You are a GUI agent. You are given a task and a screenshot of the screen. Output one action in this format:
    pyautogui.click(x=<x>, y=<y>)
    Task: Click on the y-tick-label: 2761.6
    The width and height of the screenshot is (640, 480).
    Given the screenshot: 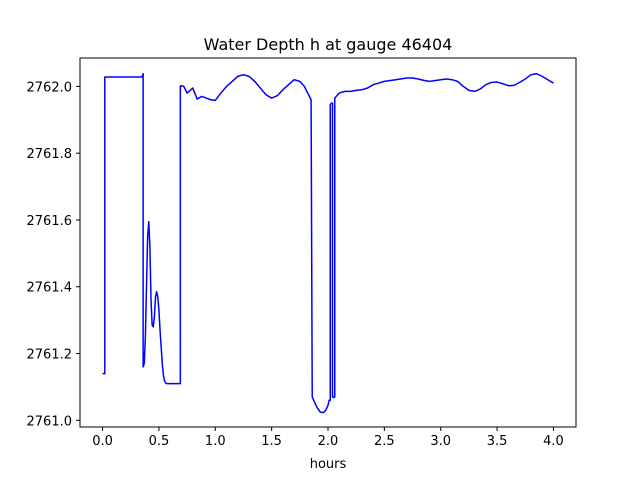 What is the action you would take?
    pyautogui.click(x=50, y=221)
    